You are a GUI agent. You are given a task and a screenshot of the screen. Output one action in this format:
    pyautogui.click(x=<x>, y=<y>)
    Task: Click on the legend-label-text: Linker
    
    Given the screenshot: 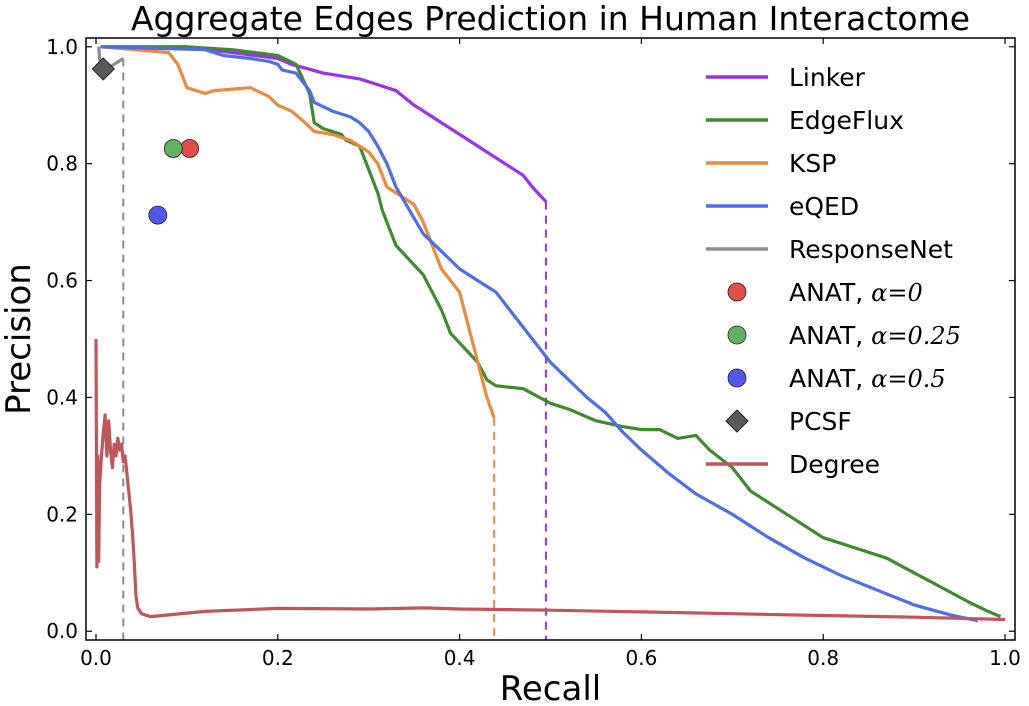 What is the action you would take?
    pyautogui.click(x=827, y=77)
    